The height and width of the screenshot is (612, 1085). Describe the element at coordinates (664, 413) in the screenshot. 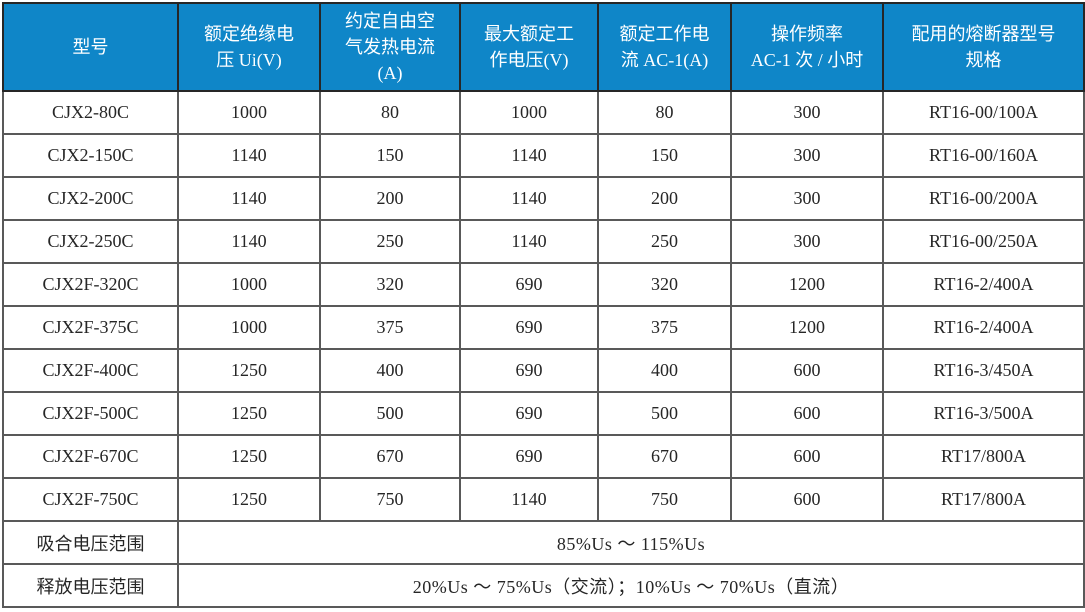

I see `cell-rated-working-current: 500` at that location.